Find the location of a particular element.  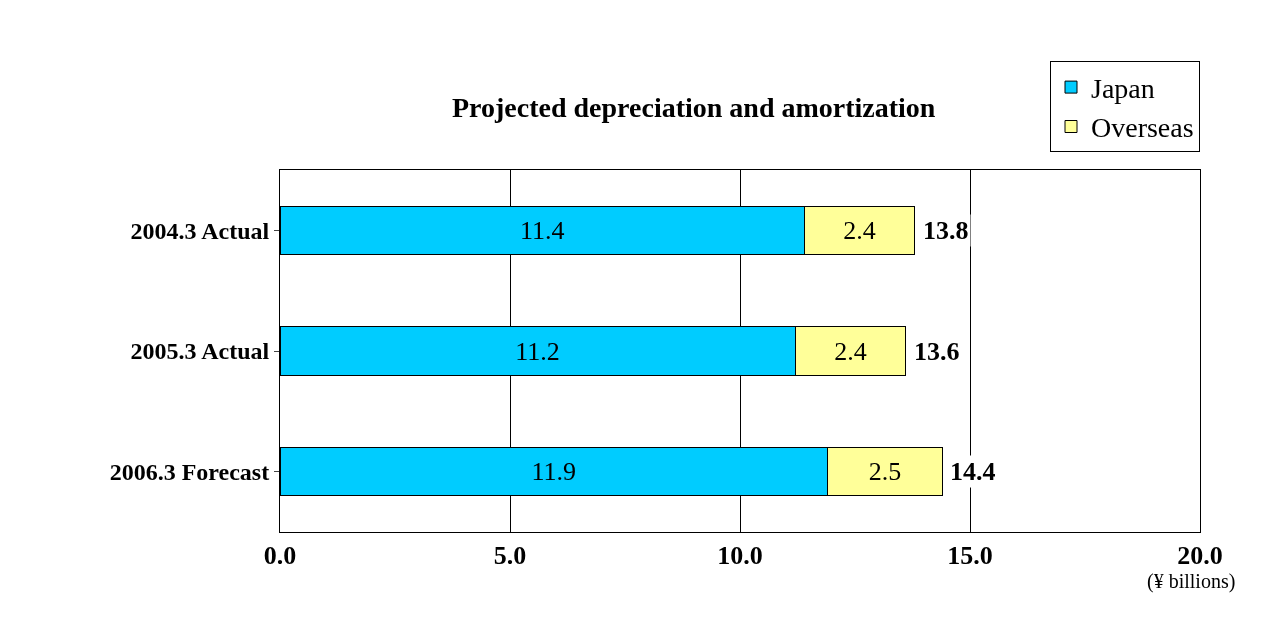

x-tick-label: 0.0 is located at coordinates (280, 556).